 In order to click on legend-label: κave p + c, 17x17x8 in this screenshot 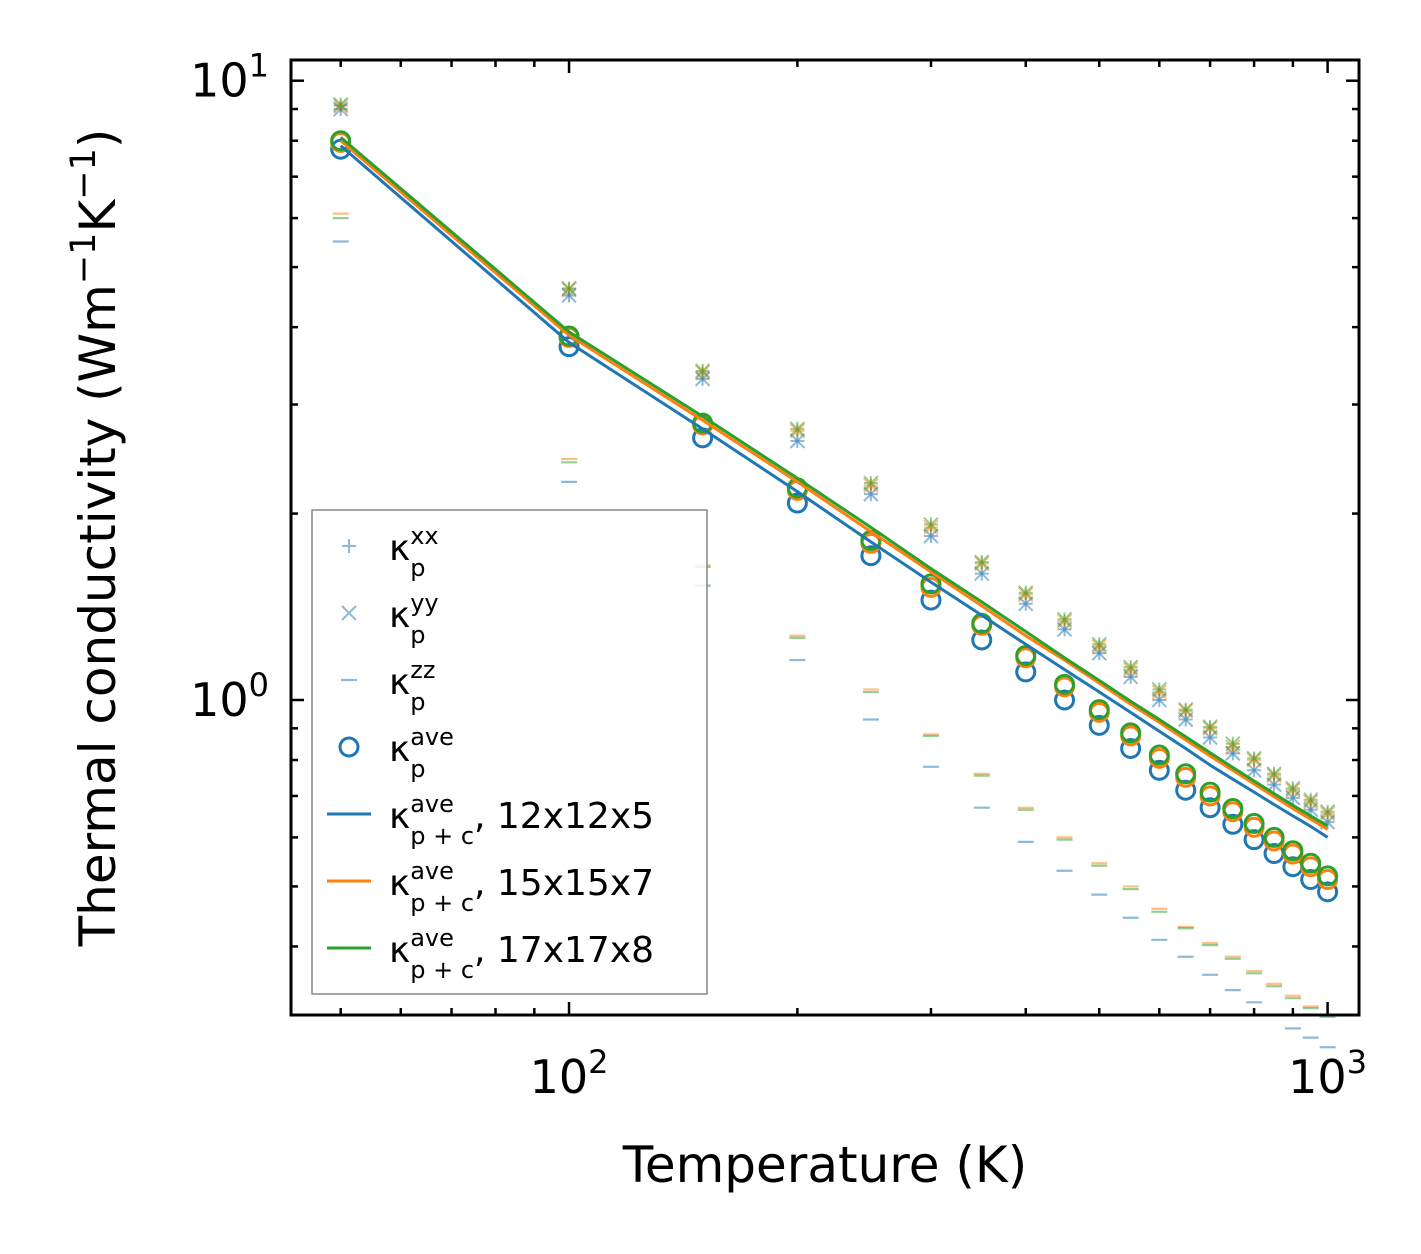, I will do `click(521, 954)`.